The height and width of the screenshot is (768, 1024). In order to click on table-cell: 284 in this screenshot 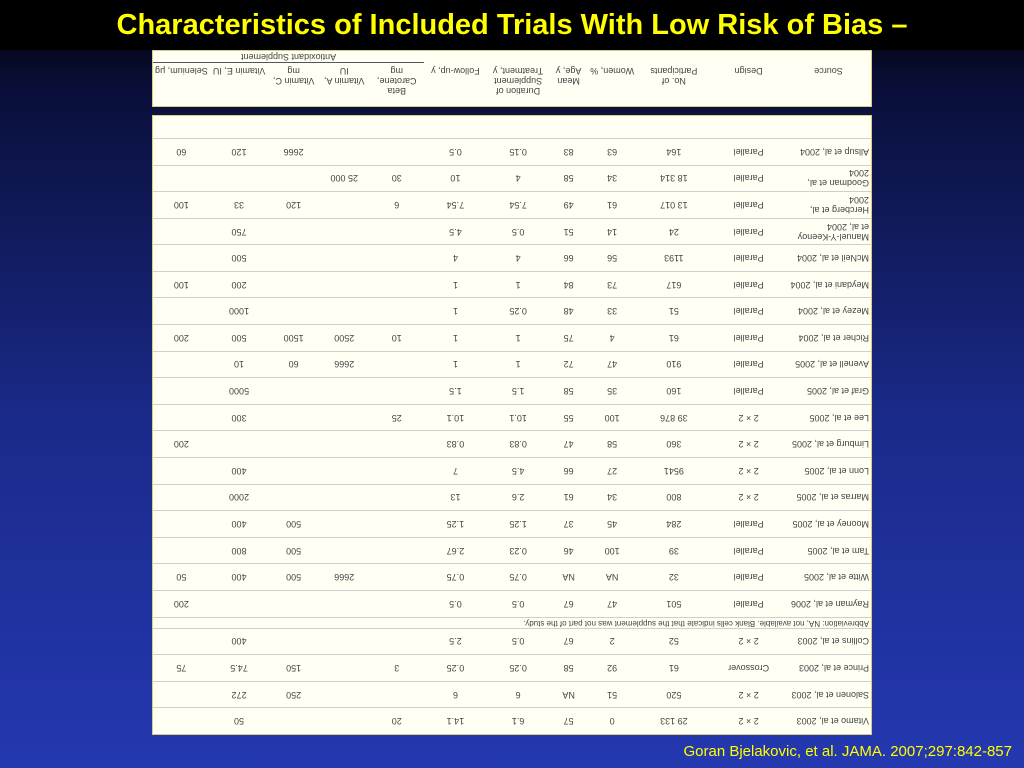, I will do `click(674, 524)`.